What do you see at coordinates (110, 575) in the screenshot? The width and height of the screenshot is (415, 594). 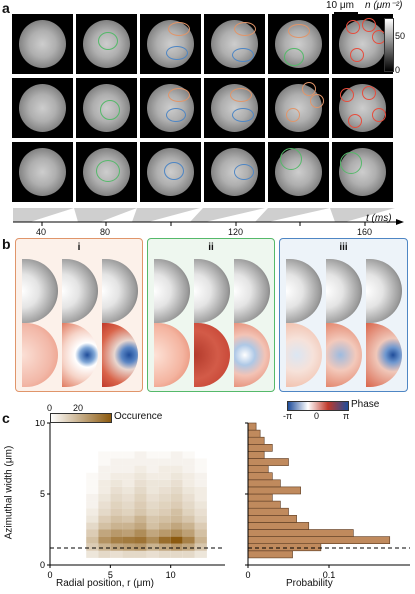 I see `x-tick-label: 5` at bounding box center [110, 575].